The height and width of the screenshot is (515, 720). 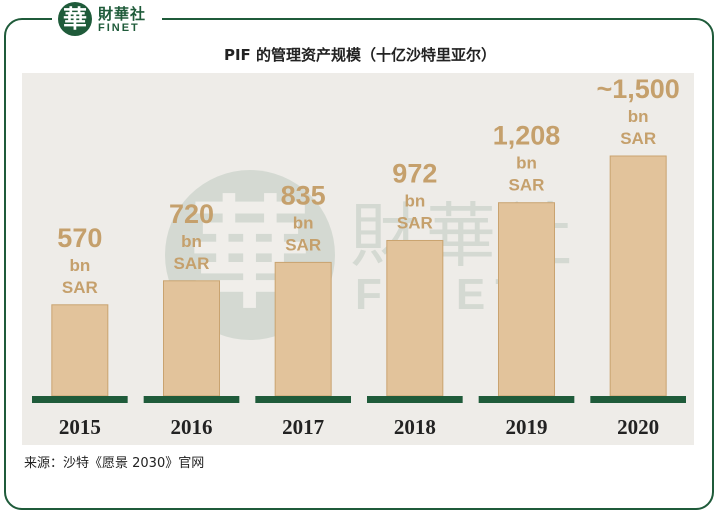 What do you see at coordinates (526, 299) in the screenshot?
I see `bar-2019` at bounding box center [526, 299].